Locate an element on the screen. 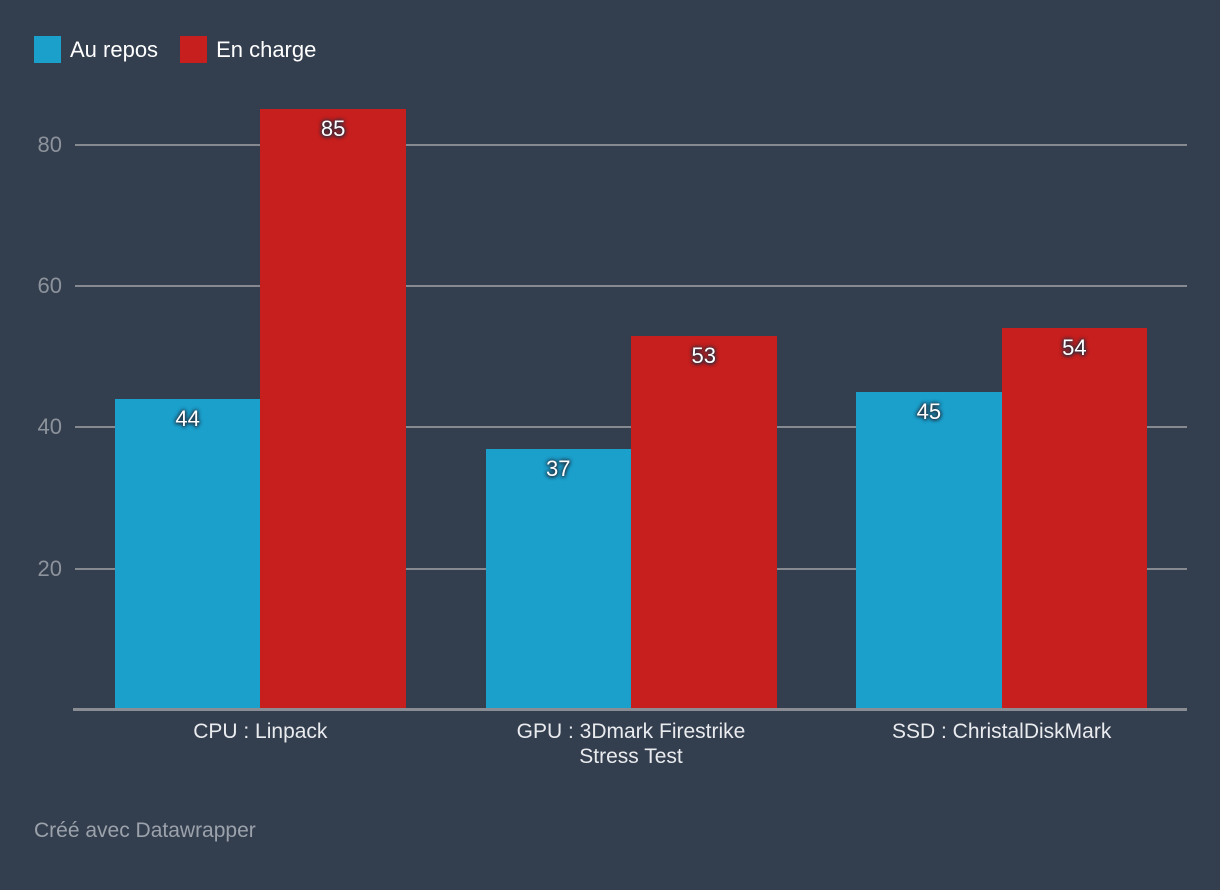 This screenshot has height=890, width=1220. legend-item-au-repos: Au repos is located at coordinates (96, 49).